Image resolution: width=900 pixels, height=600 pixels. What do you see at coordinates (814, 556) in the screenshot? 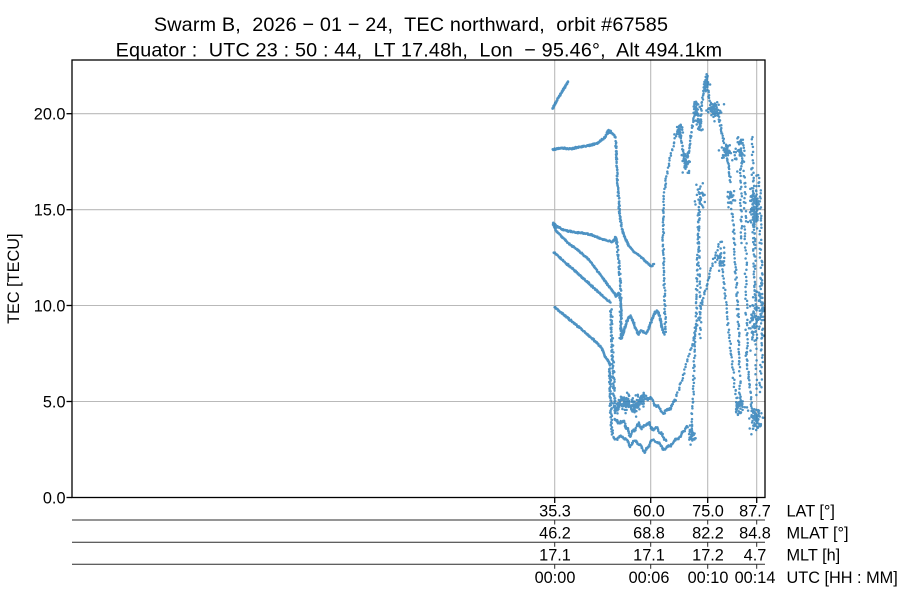
I see `svg-text: MLT [h]` at bounding box center [814, 556].